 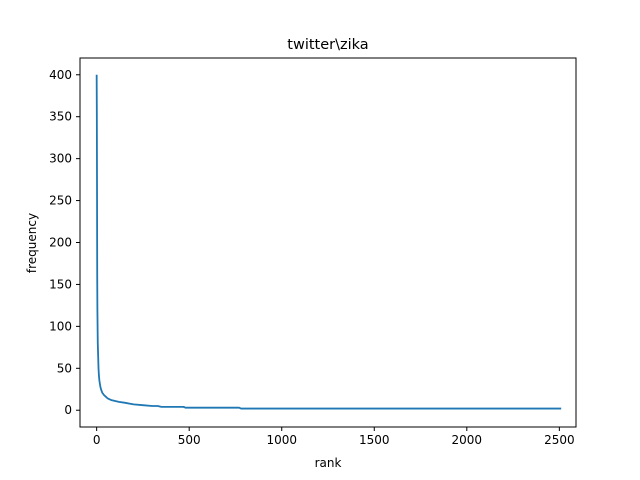 What do you see at coordinates (68, 410) in the screenshot?
I see `y-tick-label: 0` at bounding box center [68, 410].